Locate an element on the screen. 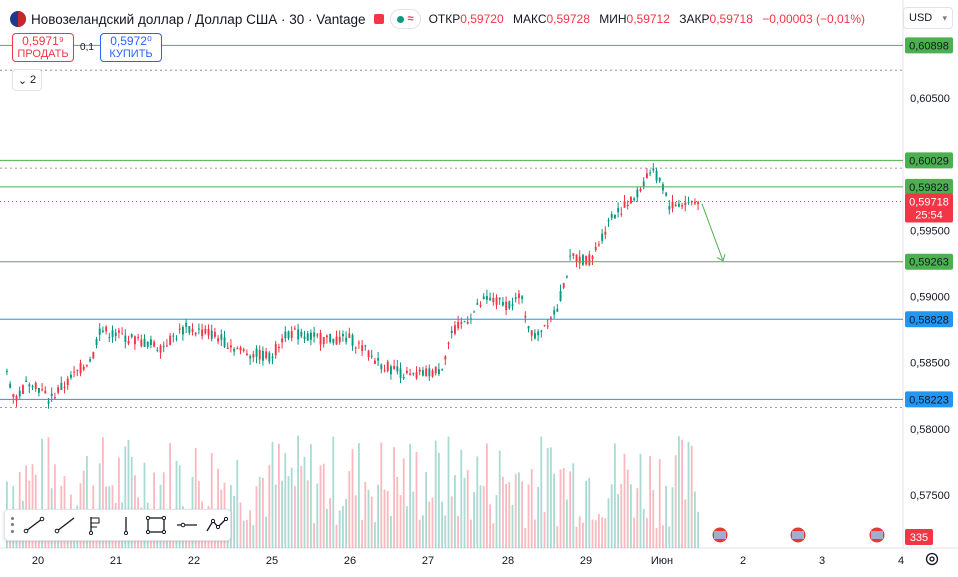 This screenshot has height=577, width=958. time-tick-label: 22 is located at coordinates (194, 561).